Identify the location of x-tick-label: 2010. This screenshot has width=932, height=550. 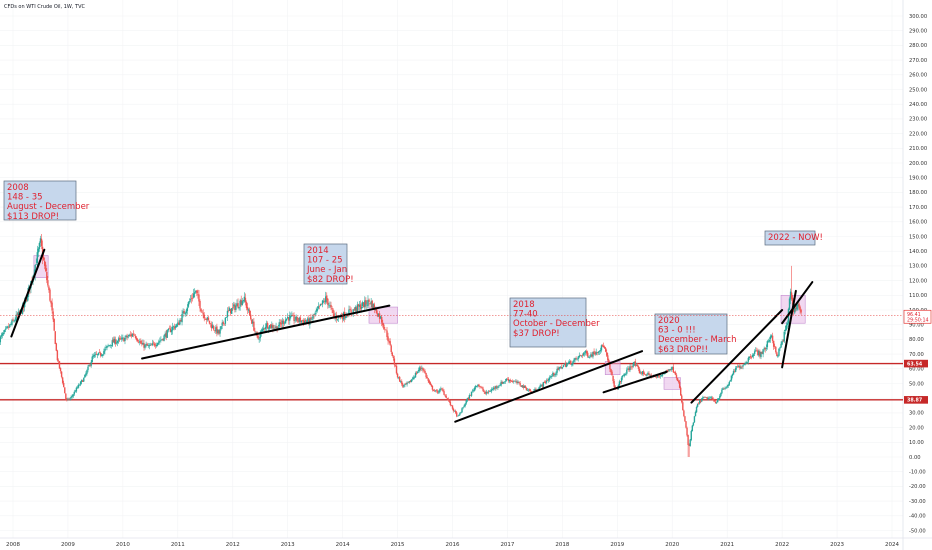
(123, 545).